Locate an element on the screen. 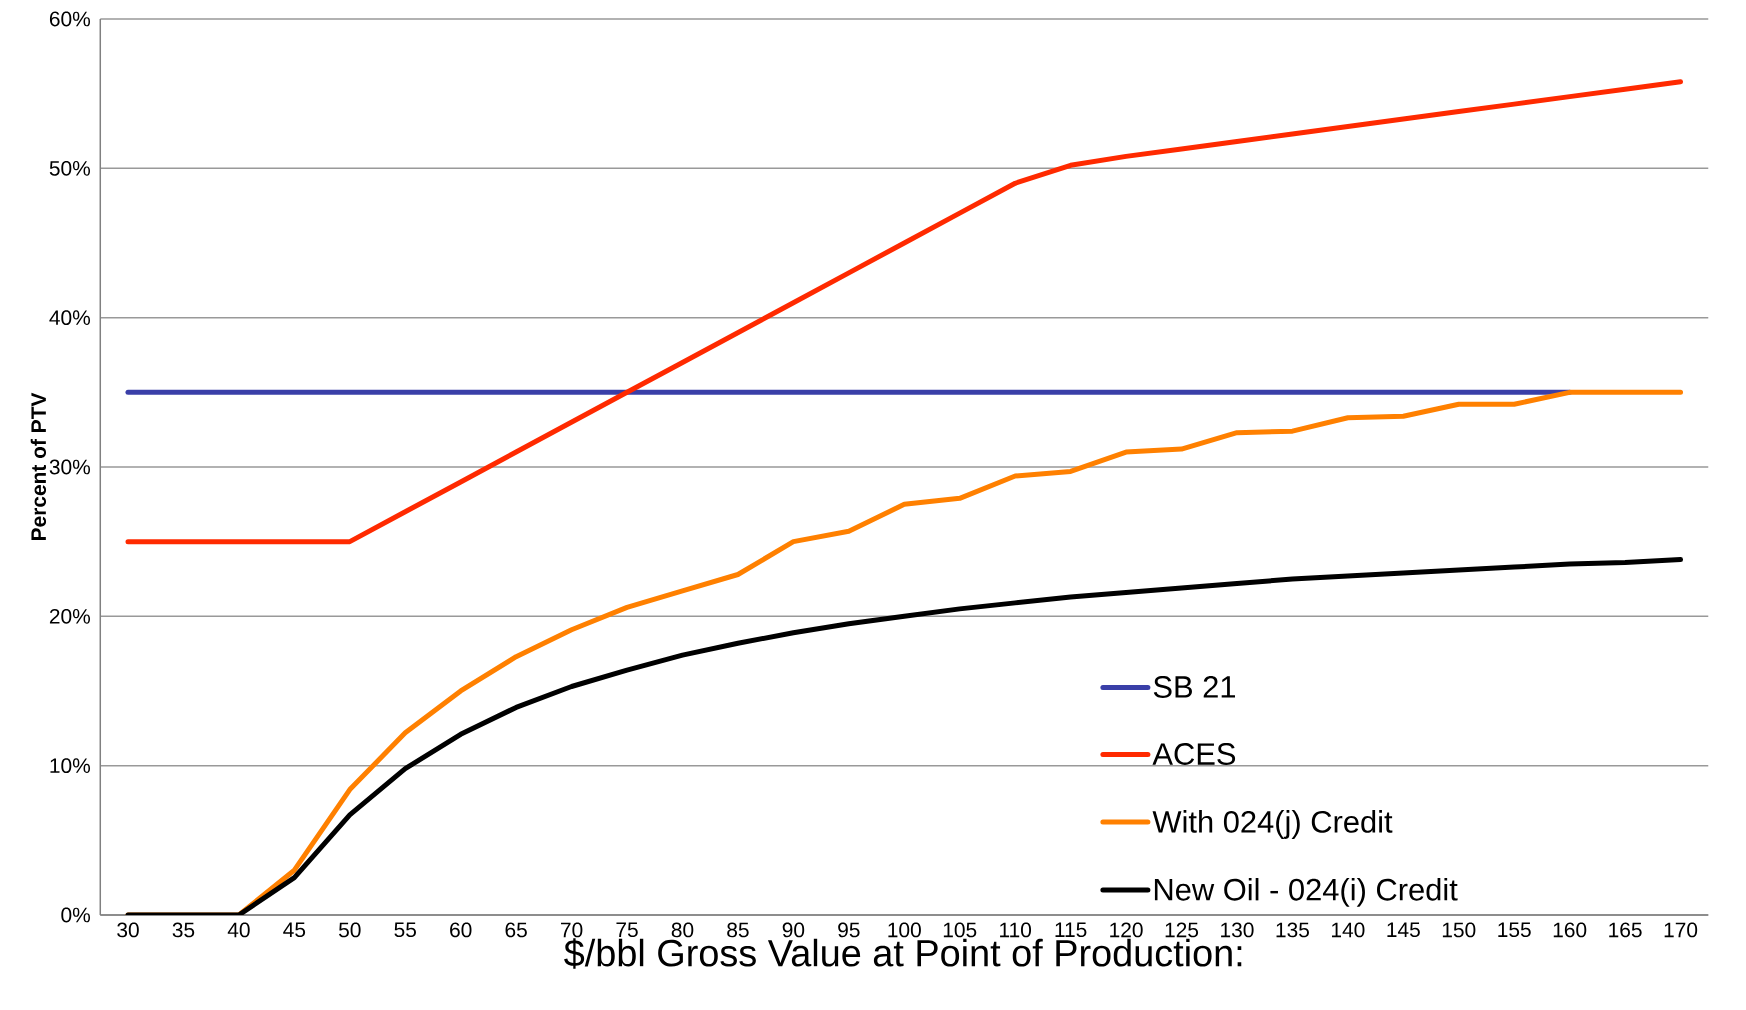 The height and width of the screenshot is (1010, 1746). x-tick-label: 35 is located at coordinates (183, 930).